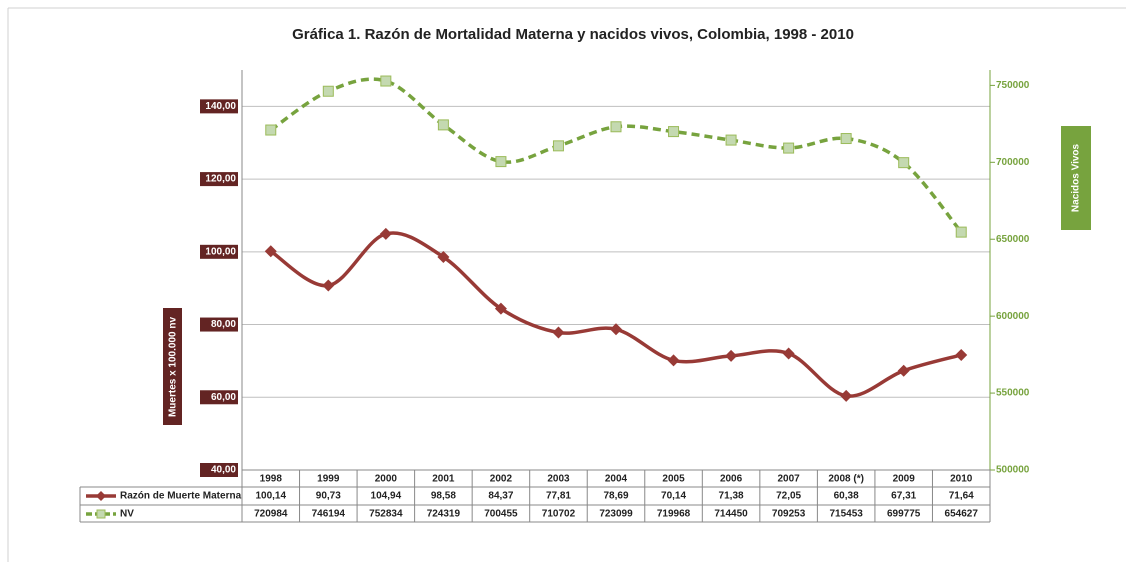  Describe the element at coordinates (386, 479) in the screenshot. I see `x-tick-label: 2000` at that location.